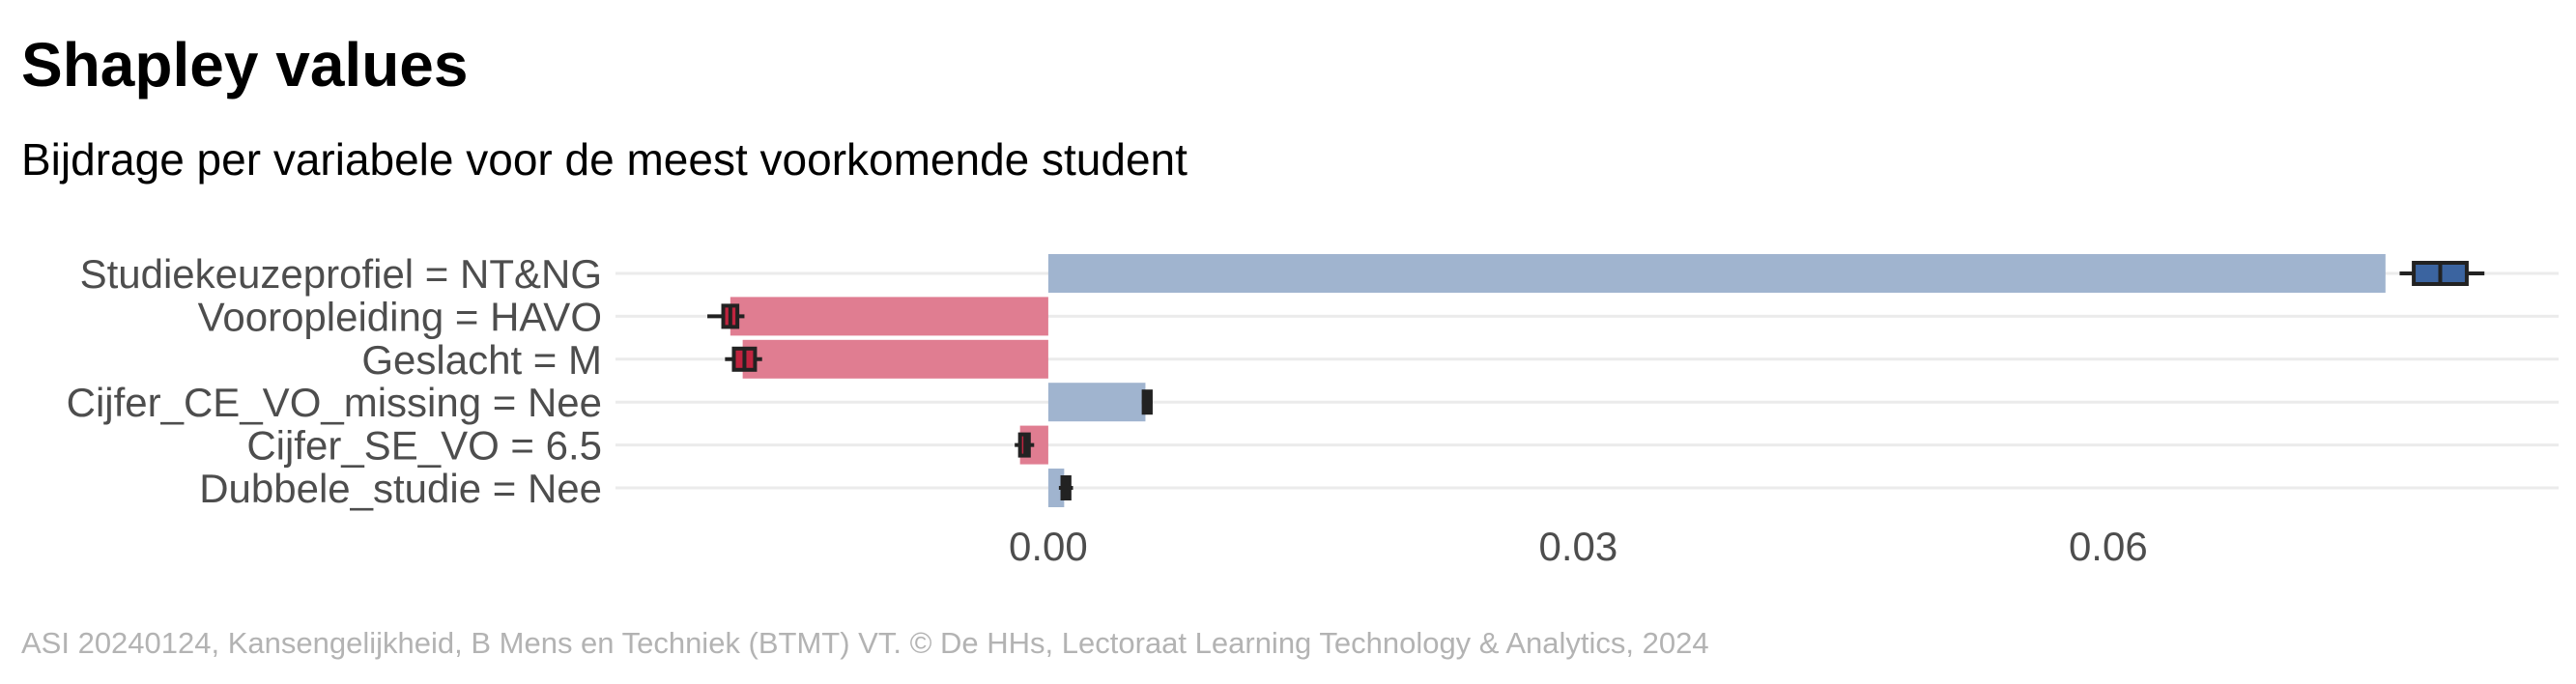 The height and width of the screenshot is (684, 2576). I want to click on y-label-4: Cijfer_SE_VO = 6.5, so click(424, 446).